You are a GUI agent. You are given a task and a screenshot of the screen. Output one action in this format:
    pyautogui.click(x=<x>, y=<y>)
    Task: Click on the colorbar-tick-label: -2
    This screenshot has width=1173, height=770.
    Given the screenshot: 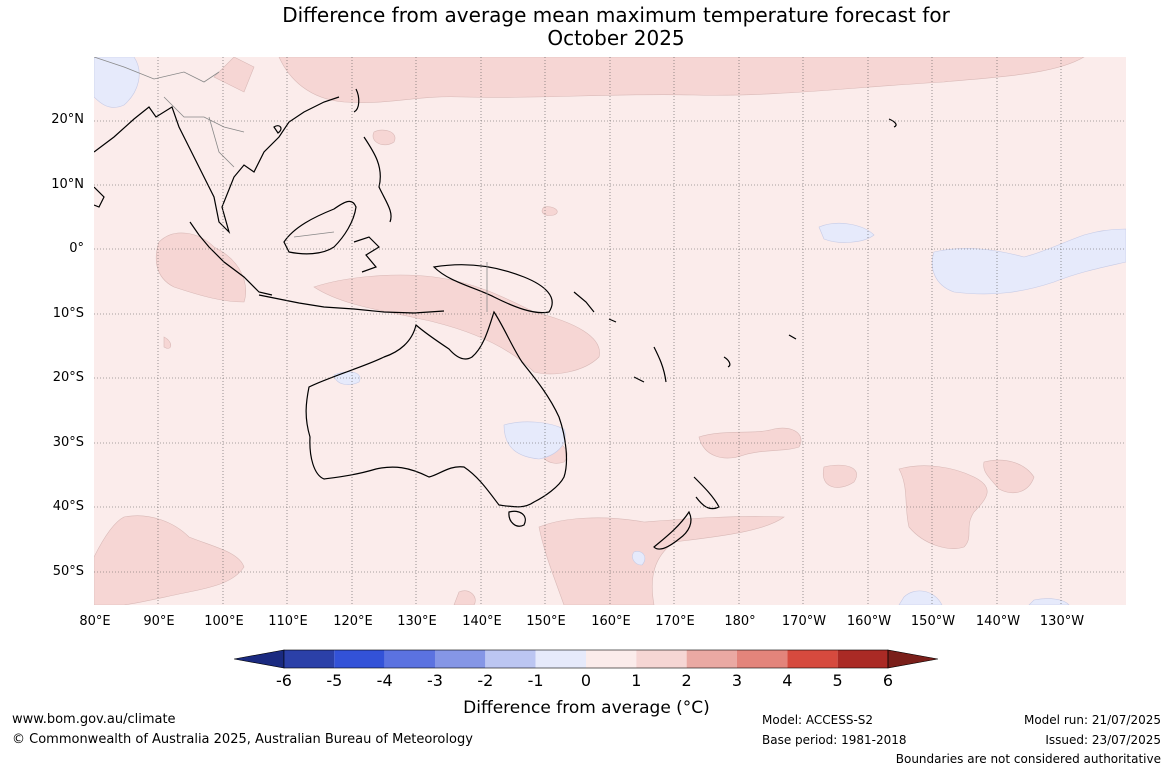 What is the action you would take?
    pyautogui.click(x=485, y=680)
    